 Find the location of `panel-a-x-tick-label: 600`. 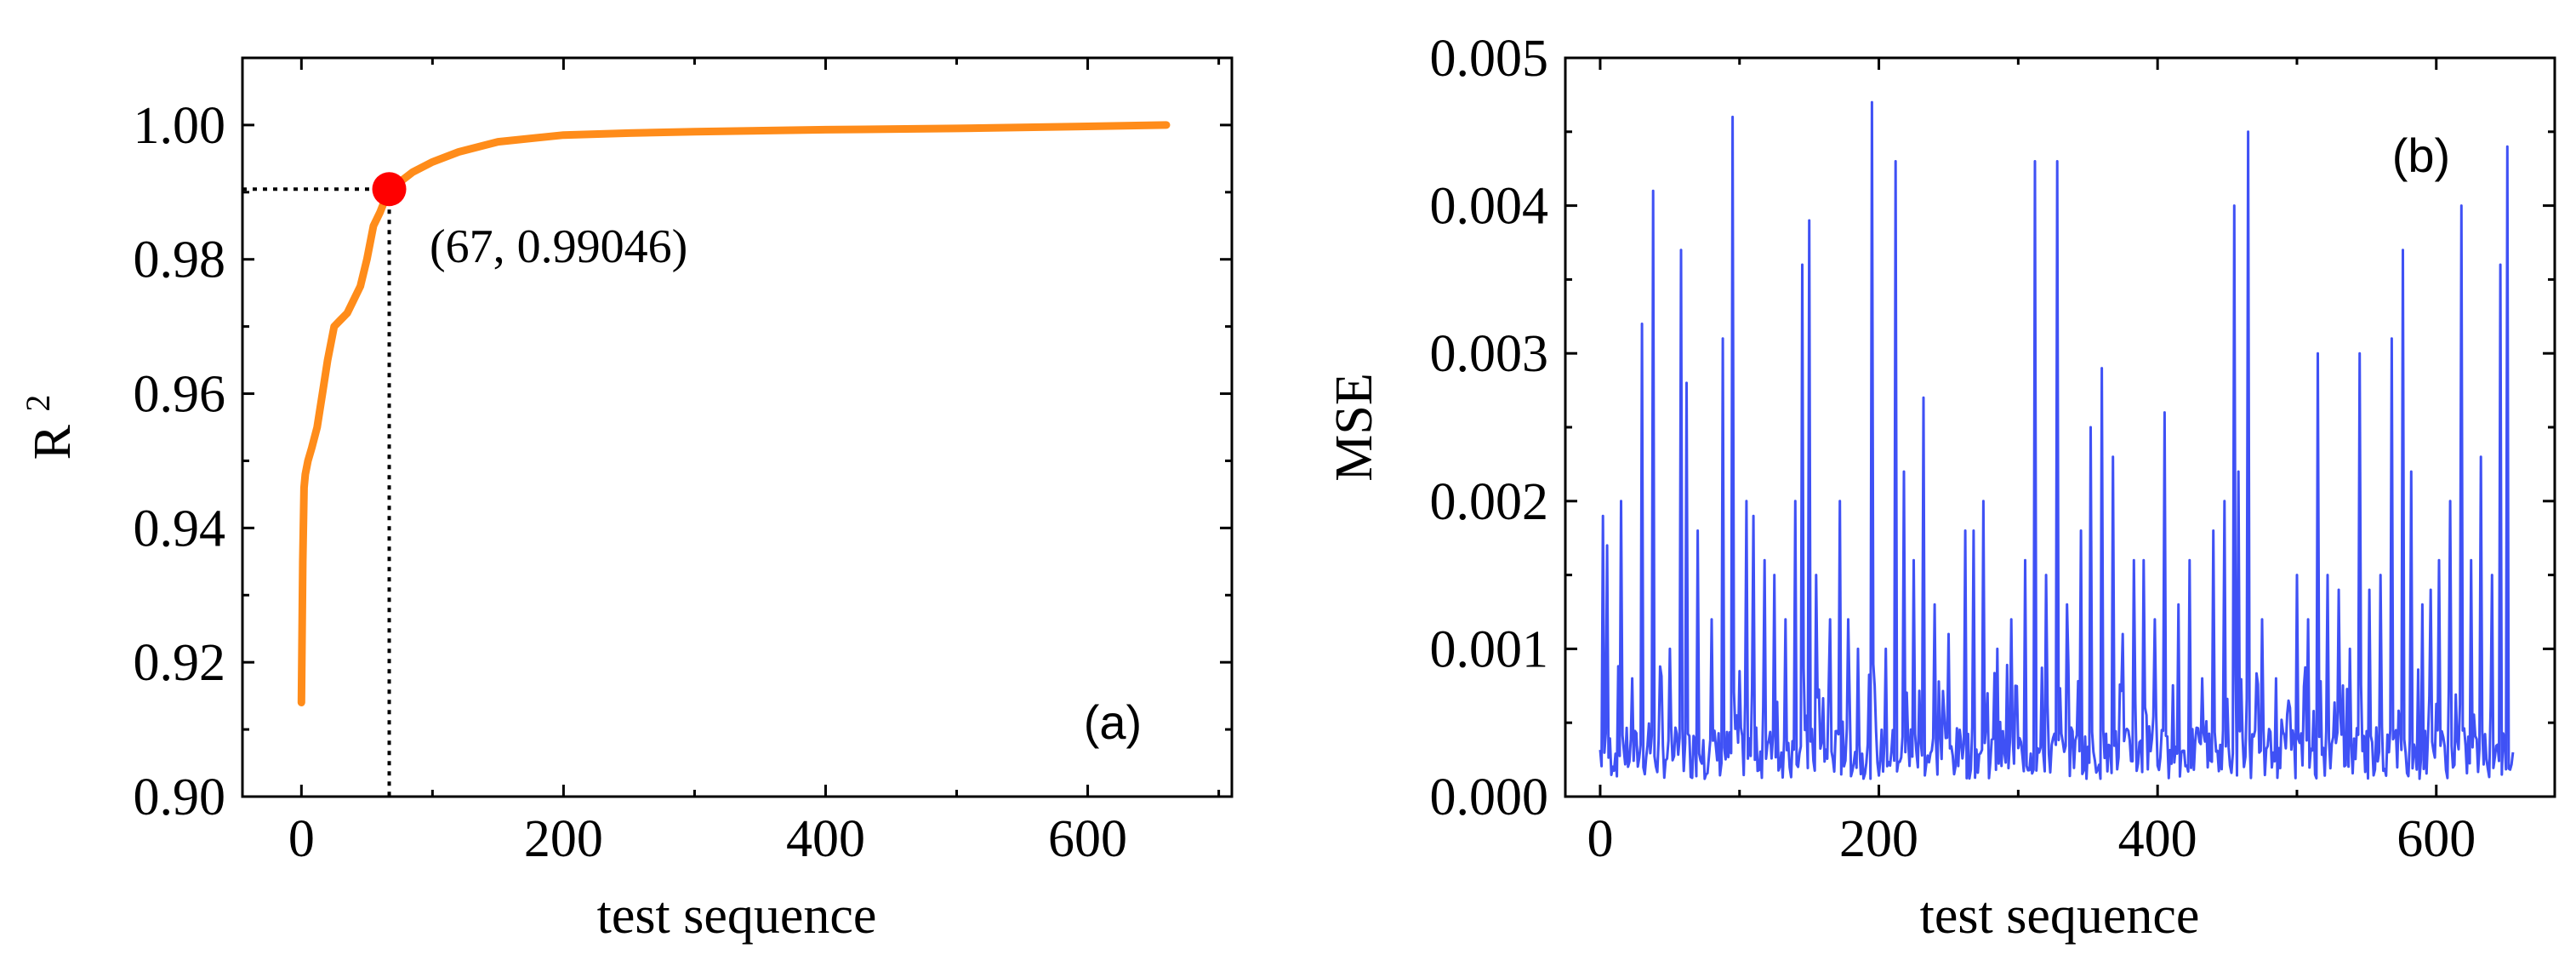

panel-a-x-tick-label: 600 is located at coordinates (1088, 839).